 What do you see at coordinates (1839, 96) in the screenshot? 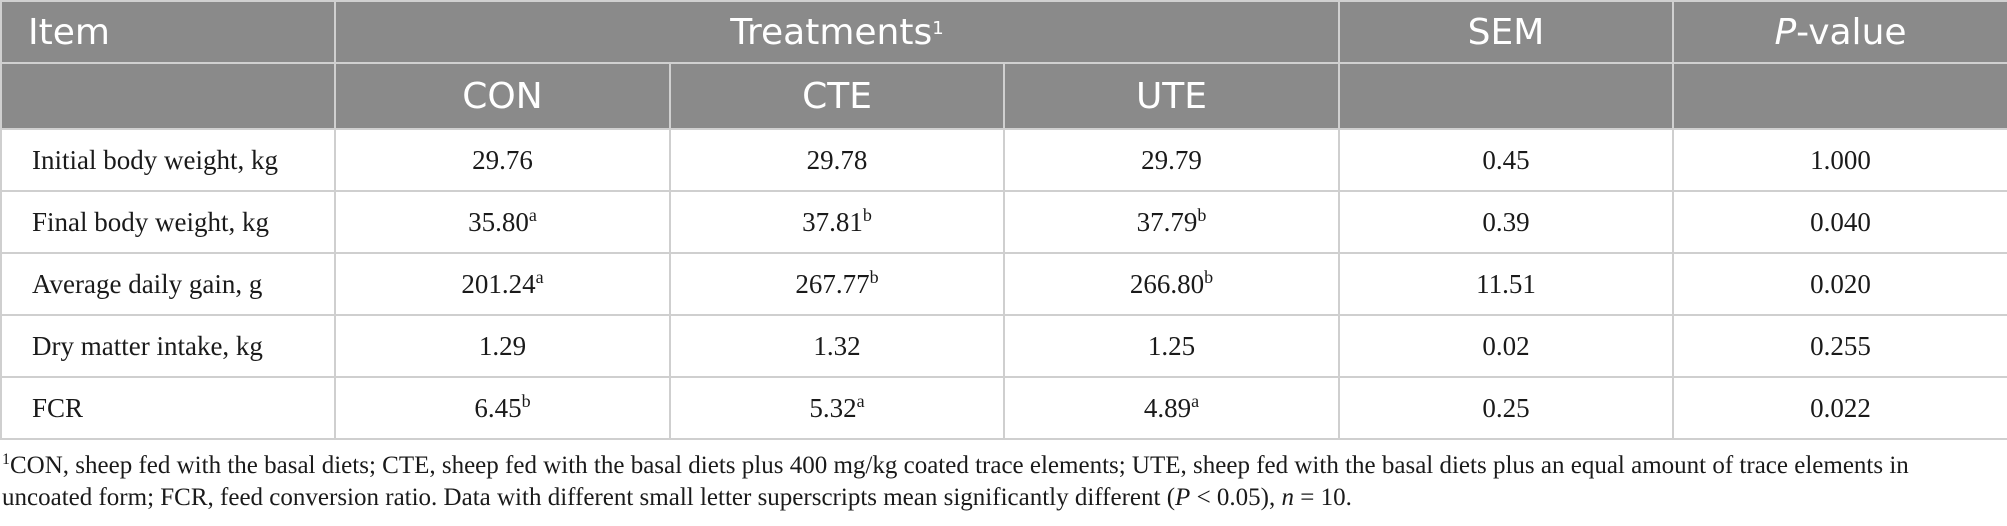
I see `header-empty-p` at bounding box center [1839, 96].